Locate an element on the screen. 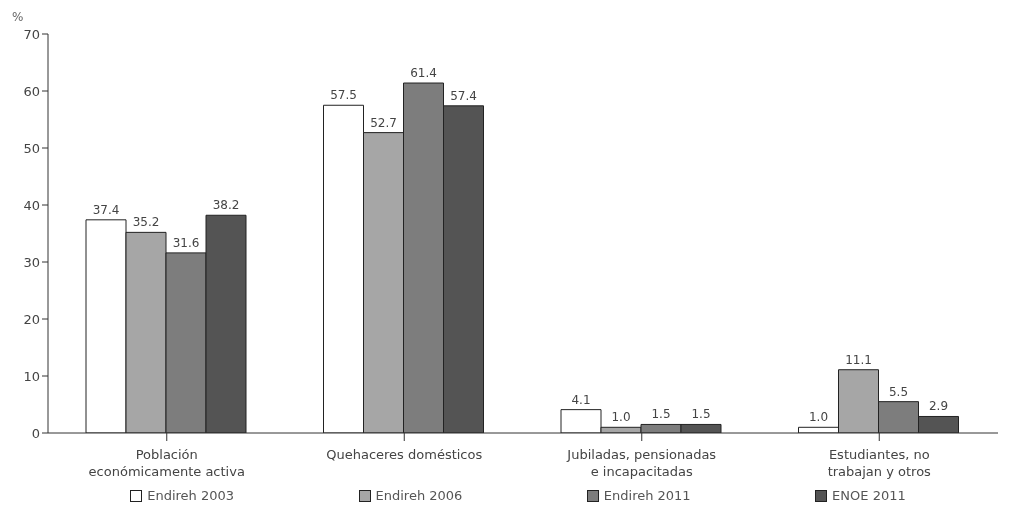 This screenshot has height=527, width=1025. data-label: 5.5 is located at coordinates (898, 391).